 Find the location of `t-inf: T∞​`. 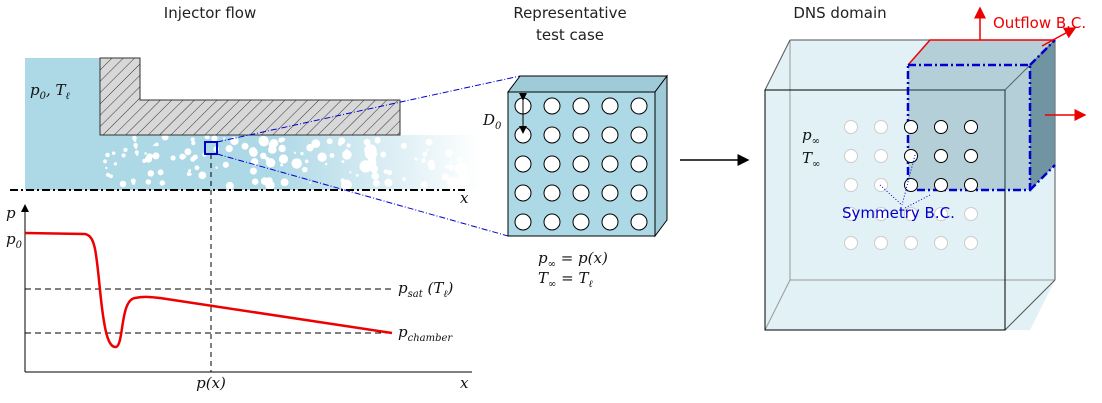

t-inf: T∞​ is located at coordinates (811, 159).